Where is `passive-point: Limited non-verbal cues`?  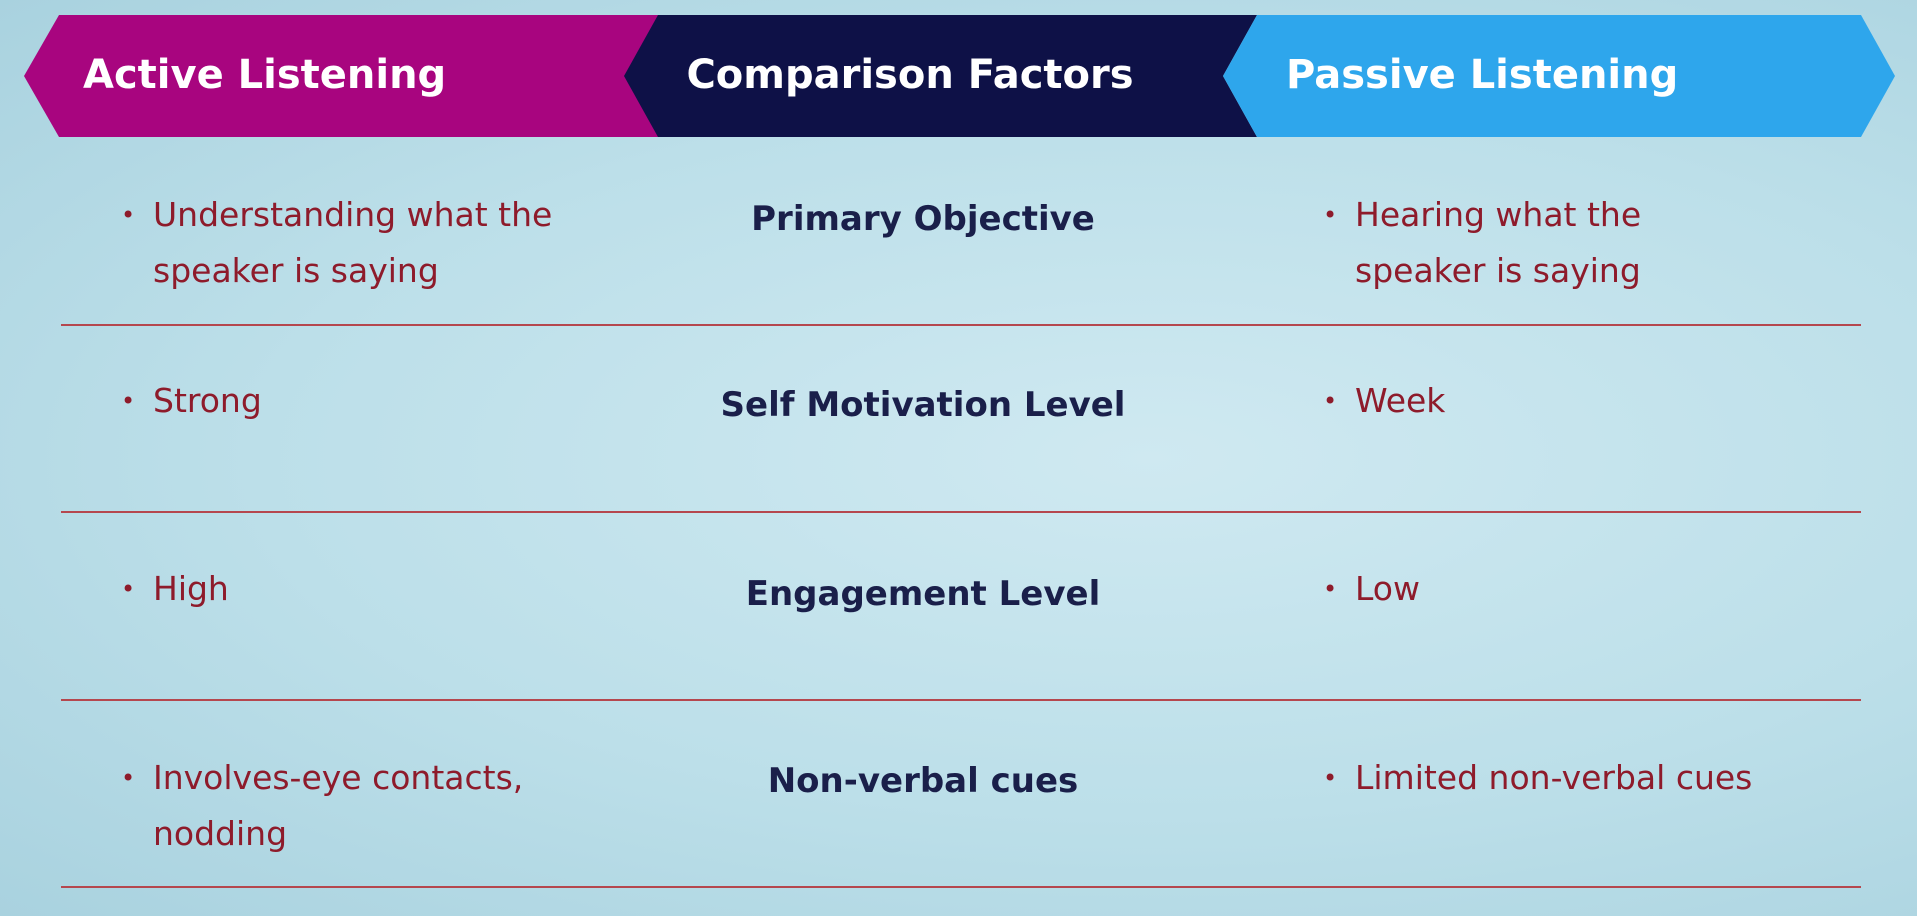
passive-point: Limited non-verbal cues is located at coordinates (1539, 778).